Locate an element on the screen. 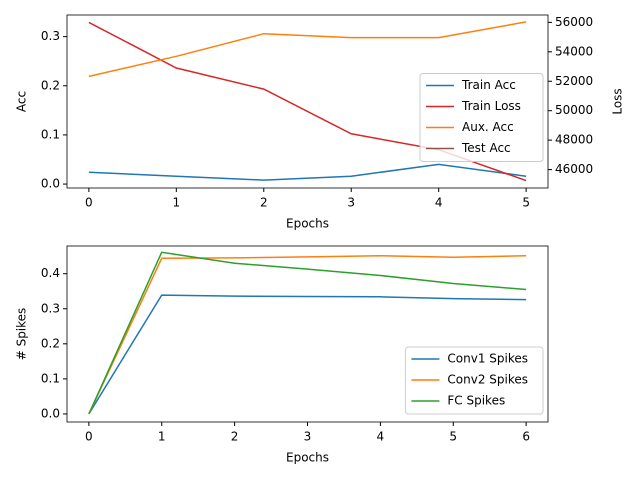 The image size is (640, 480). y-tick-label: 0.4 is located at coordinates (50, 273).